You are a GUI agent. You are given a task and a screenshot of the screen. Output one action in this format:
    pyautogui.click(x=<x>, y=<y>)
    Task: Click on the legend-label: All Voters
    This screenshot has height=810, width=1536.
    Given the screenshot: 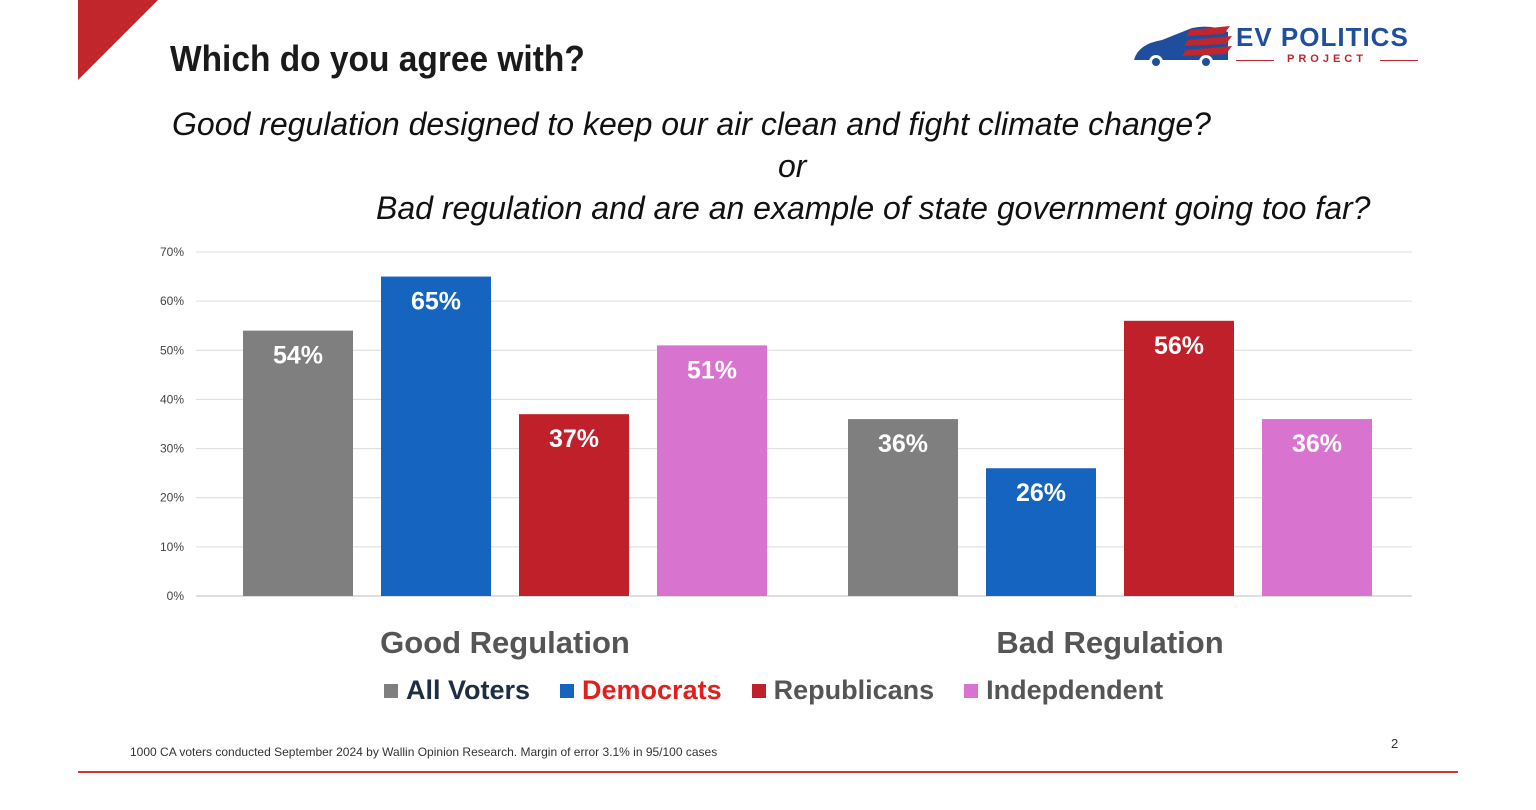 What is the action you would take?
    pyautogui.click(x=468, y=690)
    